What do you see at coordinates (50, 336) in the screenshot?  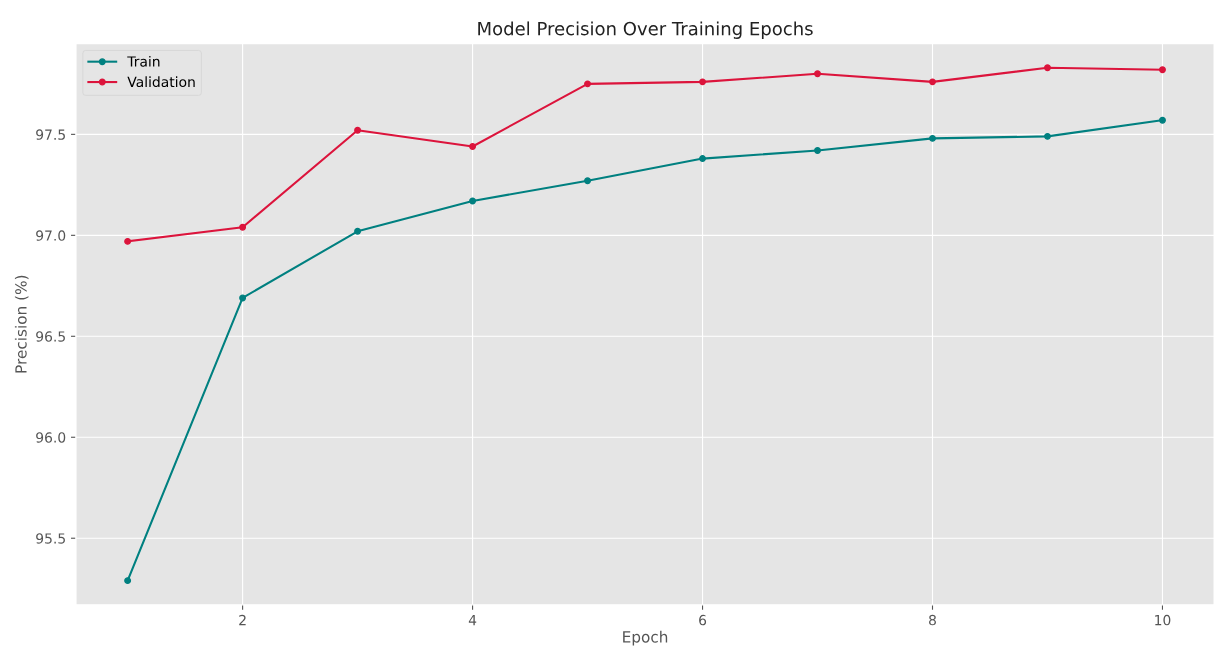 I see `y-tick-label: 96.5` at bounding box center [50, 336].